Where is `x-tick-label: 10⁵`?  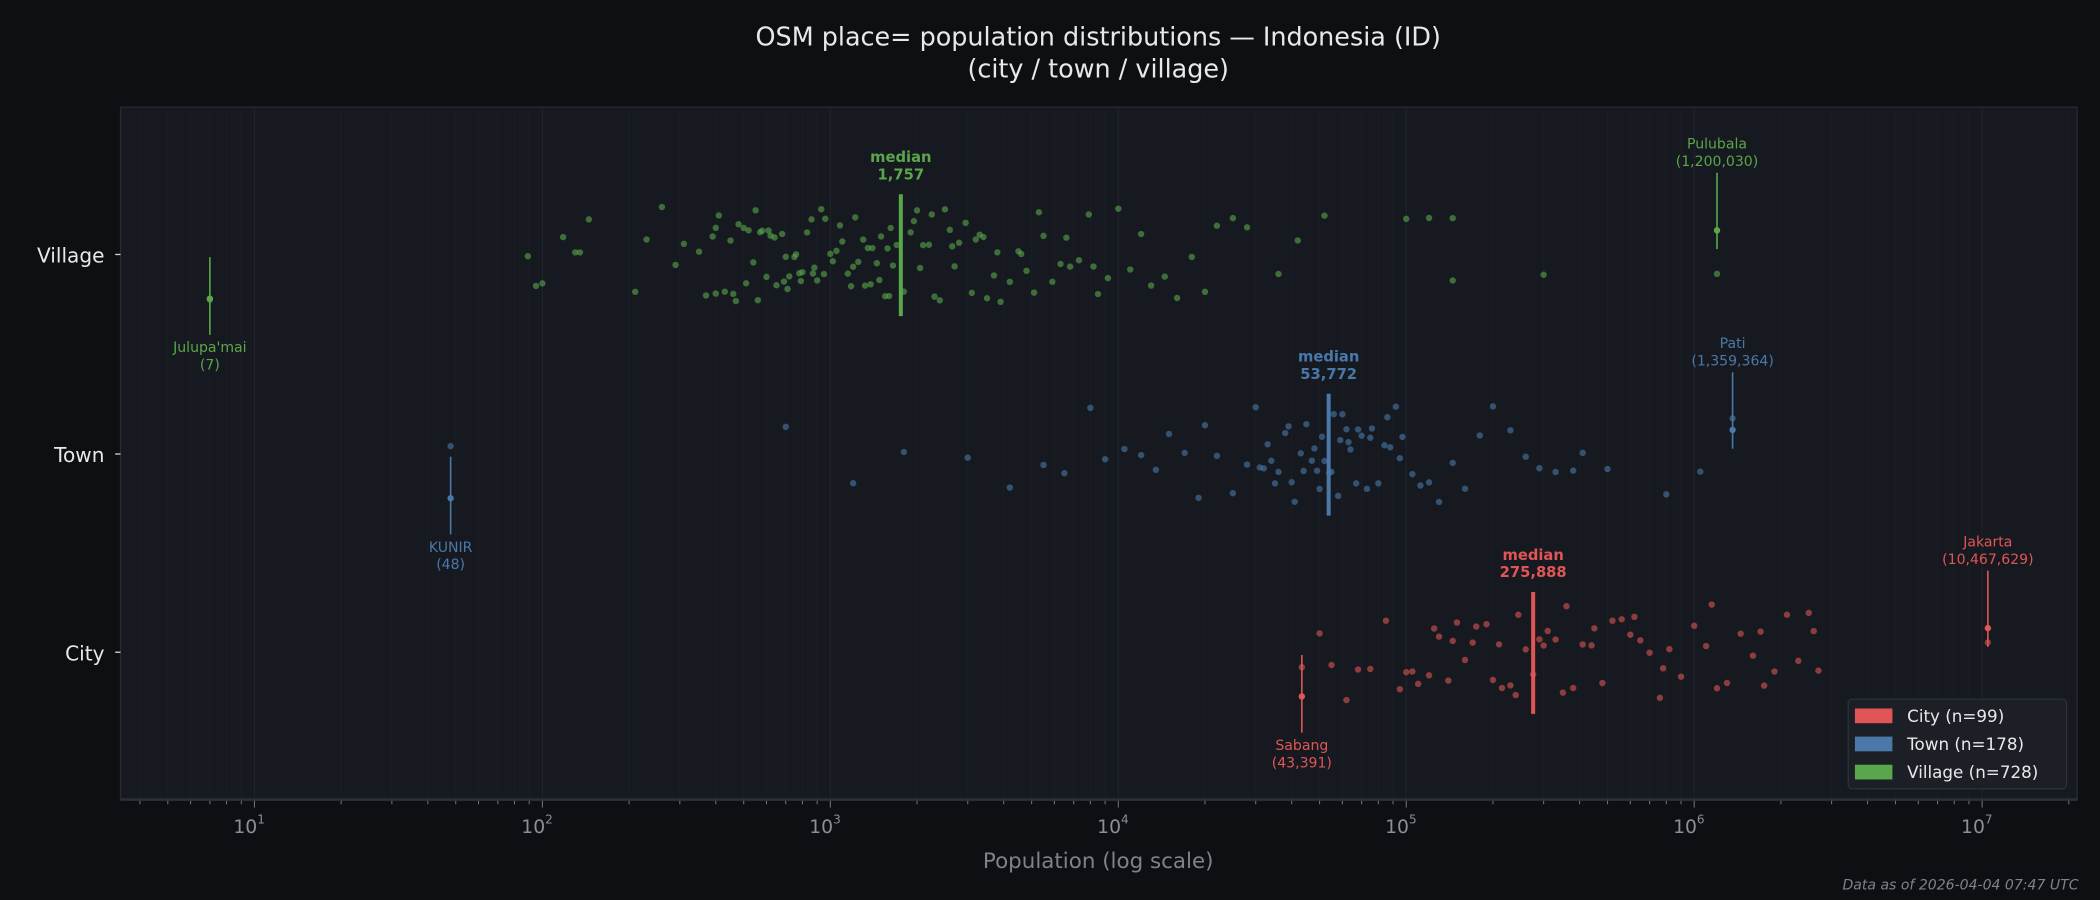
x-tick-label: 10⁵ is located at coordinates (1401, 825).